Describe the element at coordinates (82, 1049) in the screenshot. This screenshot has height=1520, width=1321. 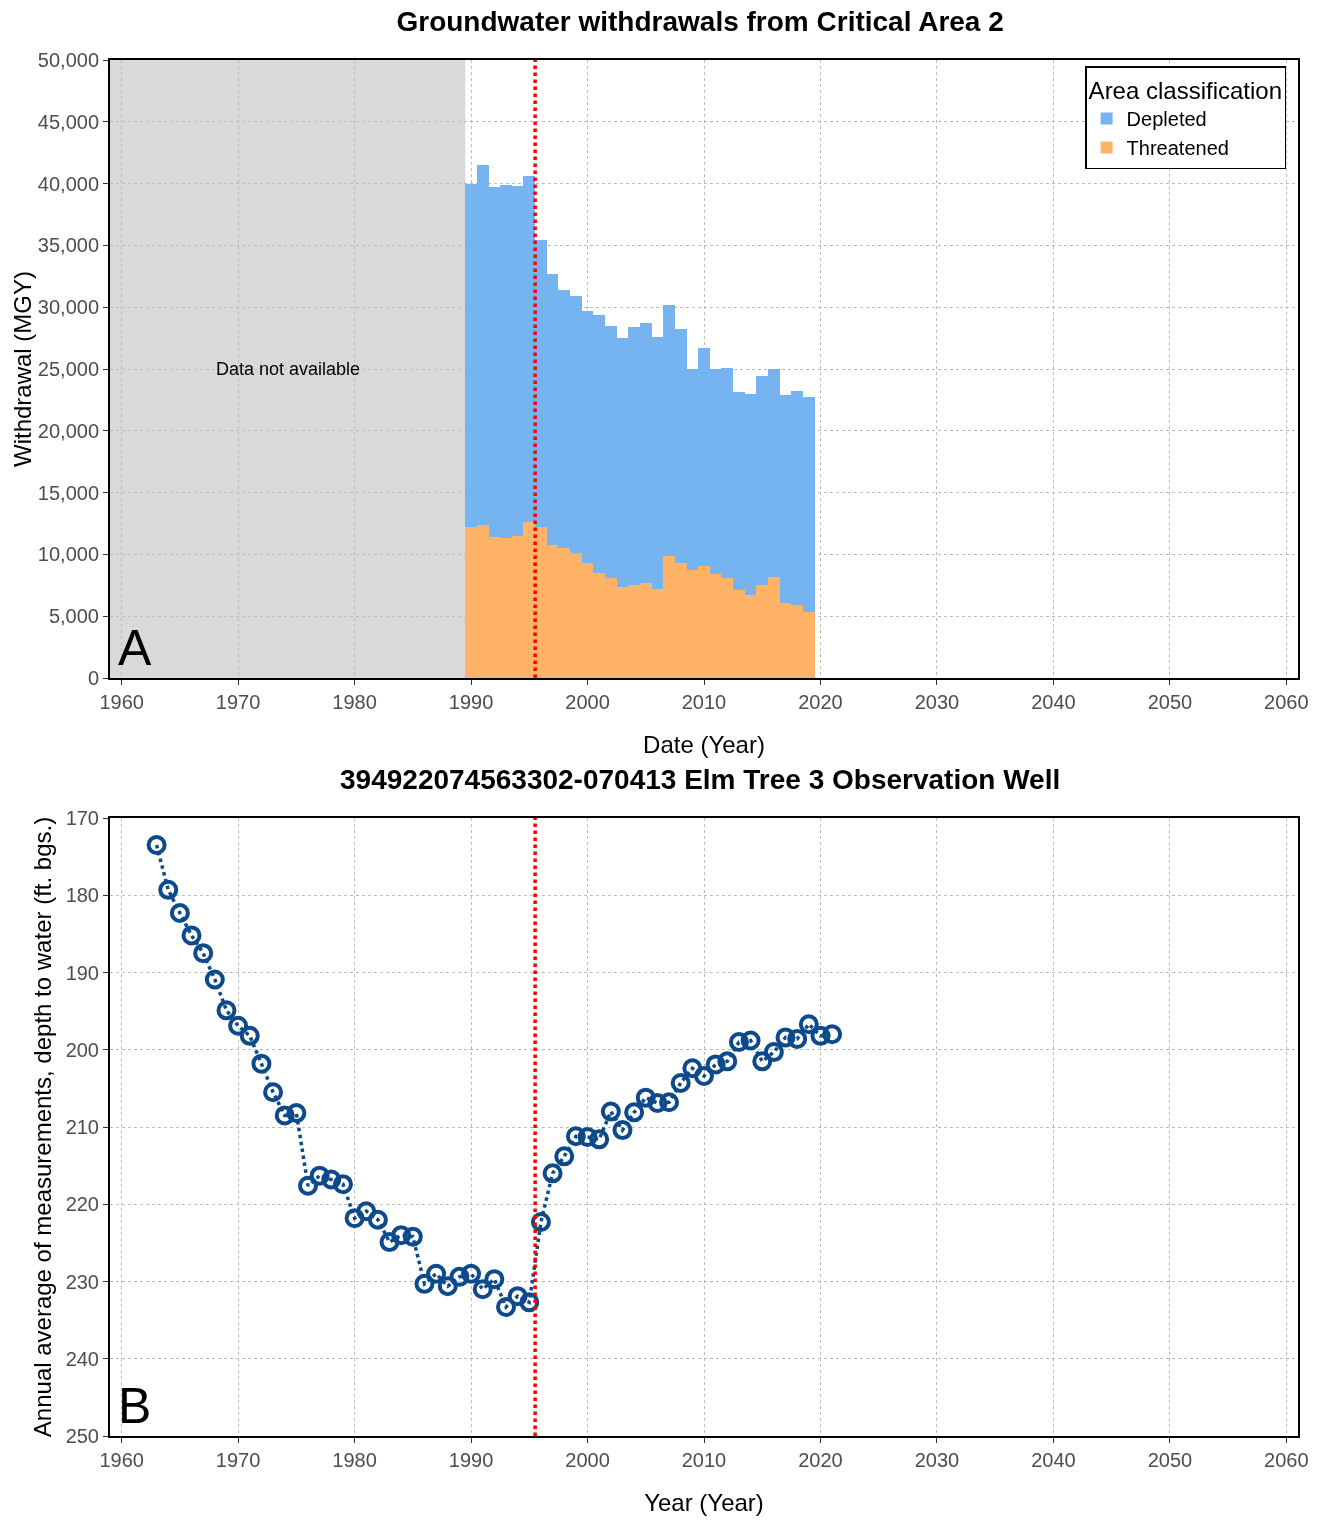
I see `y-tick-label: 200` at that location.